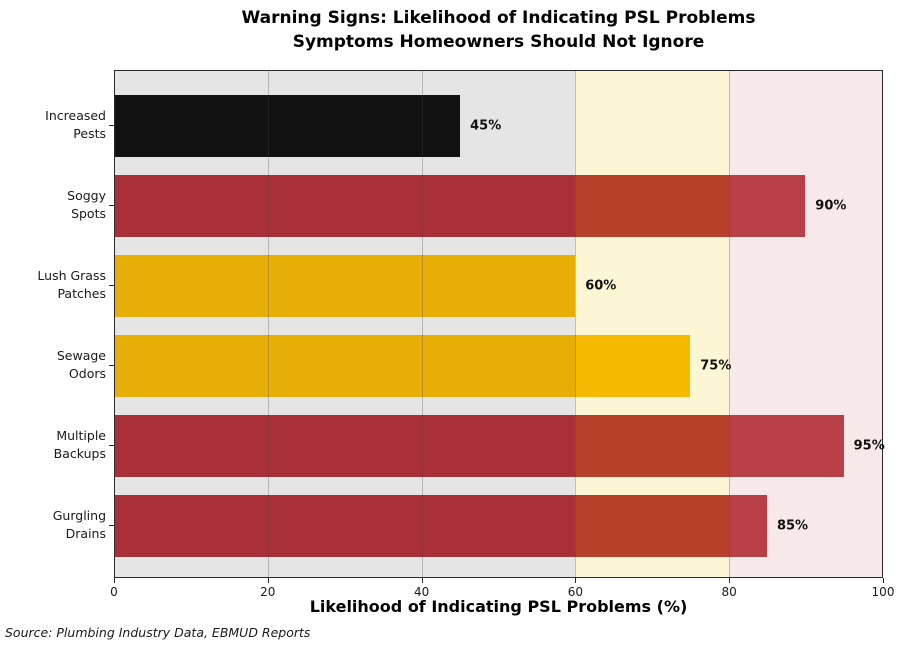  I want to click on category-label: Soggy Spots, so click(86, 204).